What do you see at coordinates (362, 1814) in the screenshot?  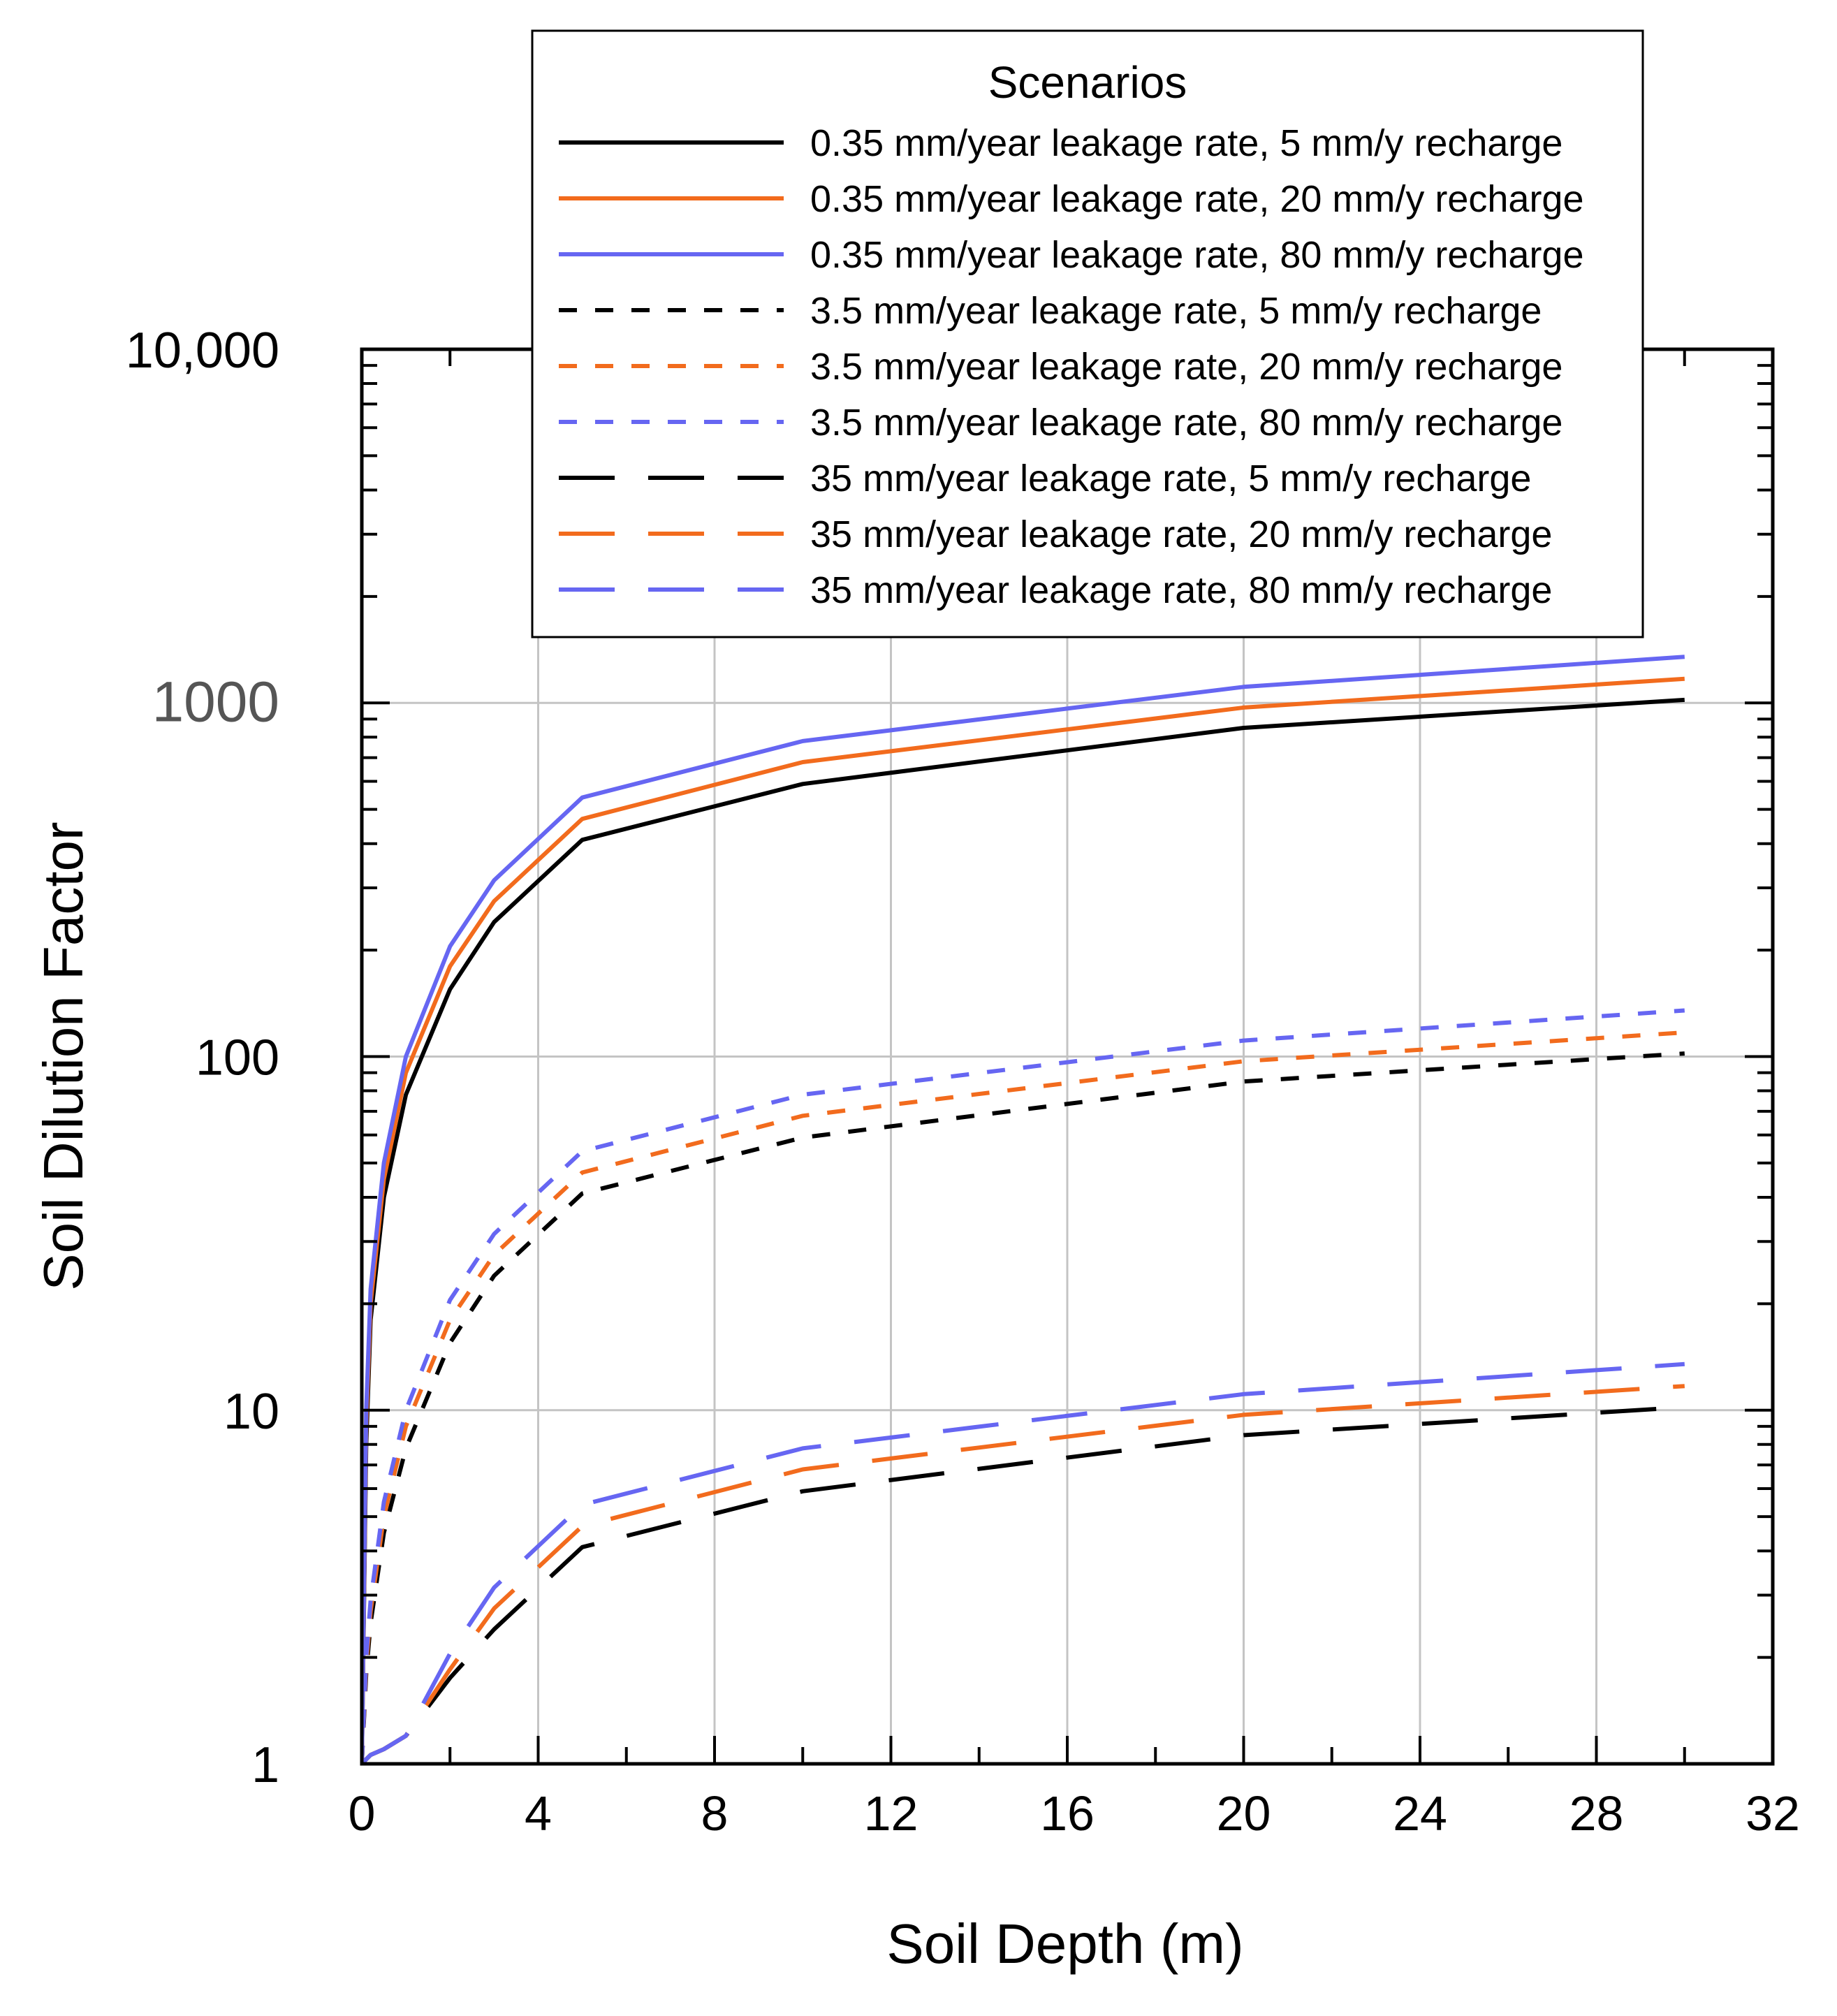 I see `x-tick-label: 0` at bounding box center [362, 1814].